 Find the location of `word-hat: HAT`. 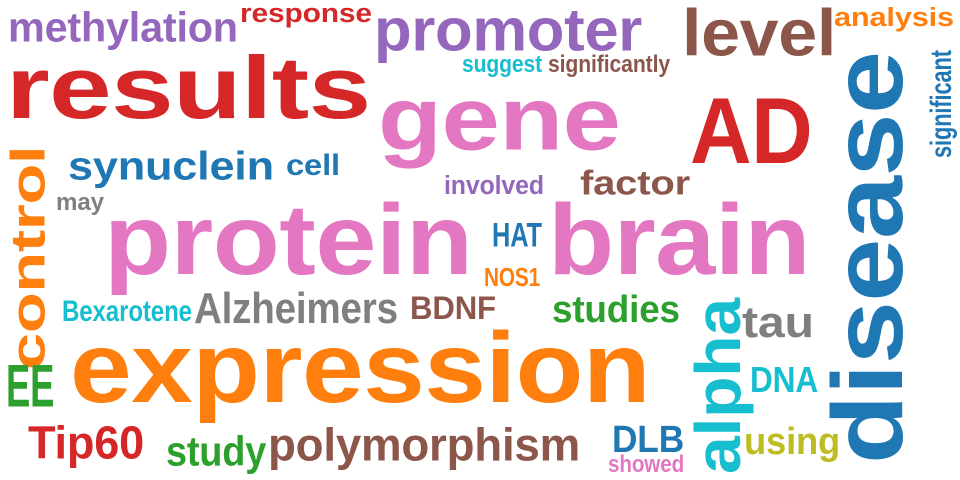

word-hat: HAT is located at coordinates (517, 235).